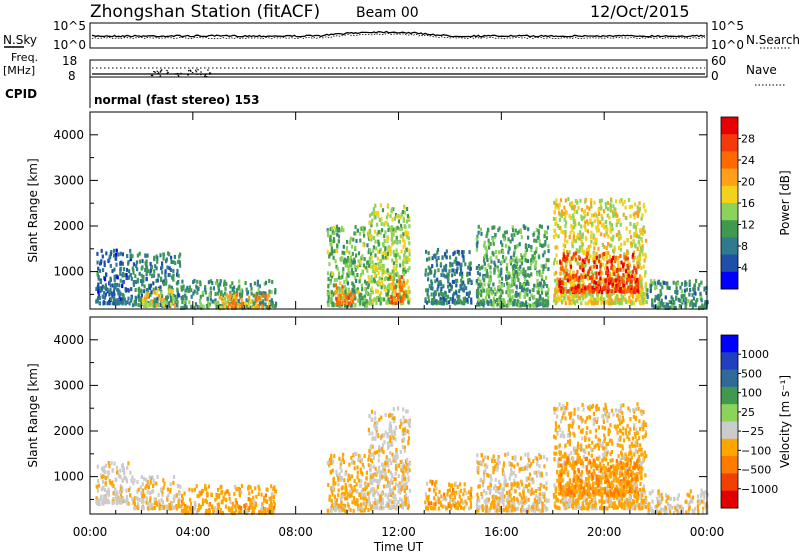 The width and height of the screenshot is (800, 554). Describe the element at coordinates (20, 40) in the screenshot. I see `nsky-label: N.Sky` at that location.